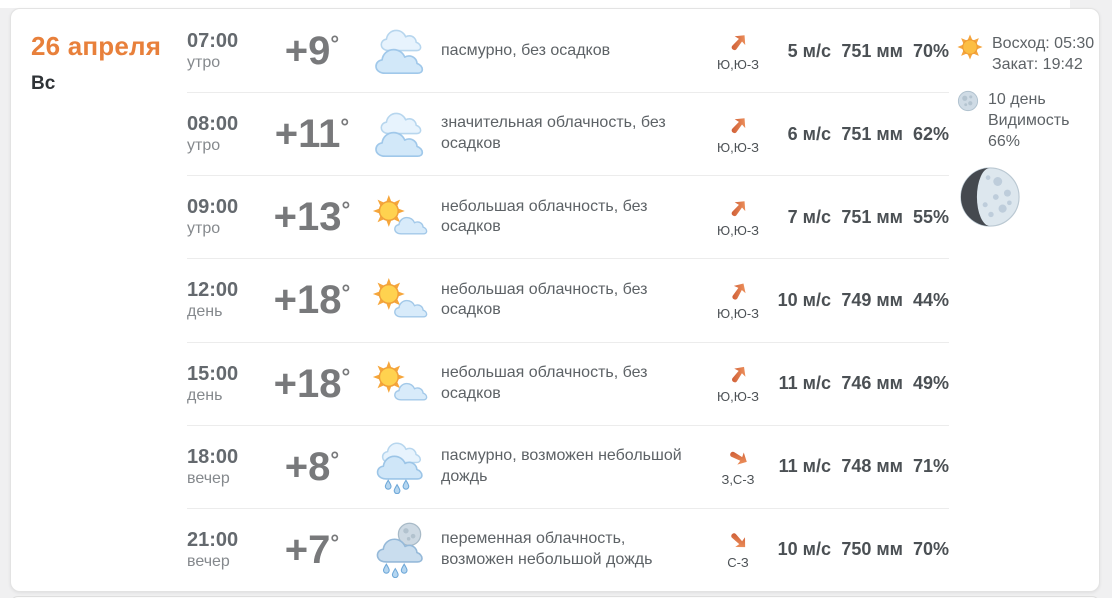  I want to click on weather-description: пасмурно, возможен небольшой дождь, so click(561, 465).